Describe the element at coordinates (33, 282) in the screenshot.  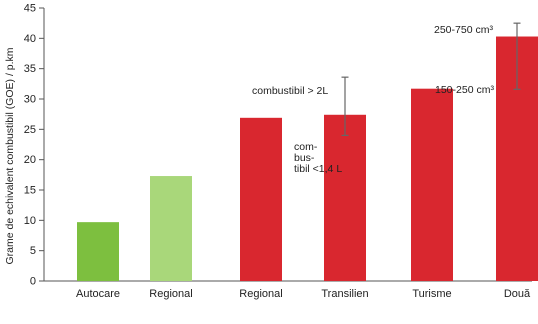
I see `y-tick-label: 0` at that location.